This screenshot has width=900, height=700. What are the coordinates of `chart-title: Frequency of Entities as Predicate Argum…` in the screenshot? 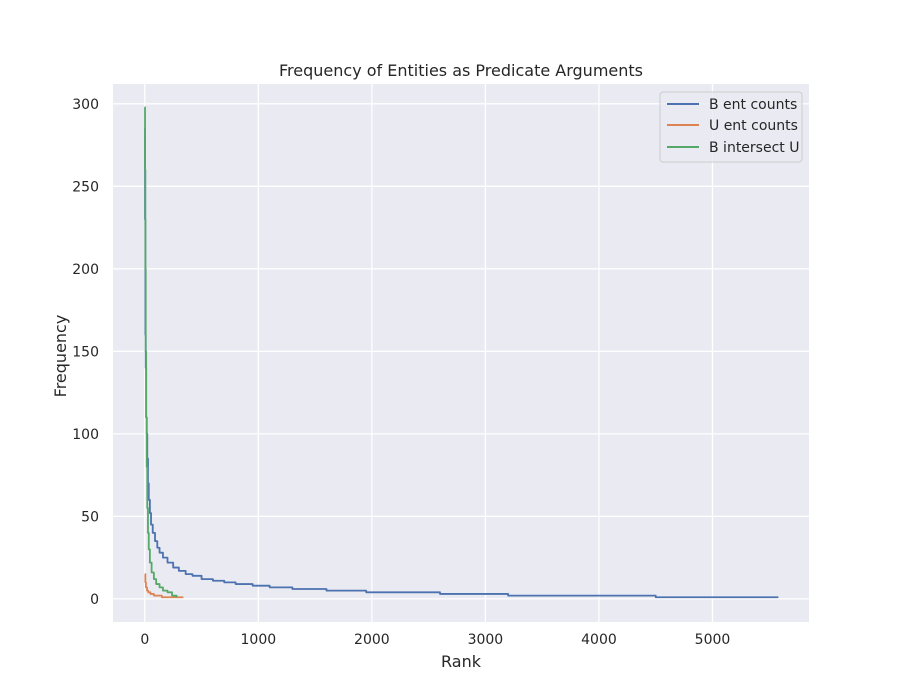 It's located at (461, 70).